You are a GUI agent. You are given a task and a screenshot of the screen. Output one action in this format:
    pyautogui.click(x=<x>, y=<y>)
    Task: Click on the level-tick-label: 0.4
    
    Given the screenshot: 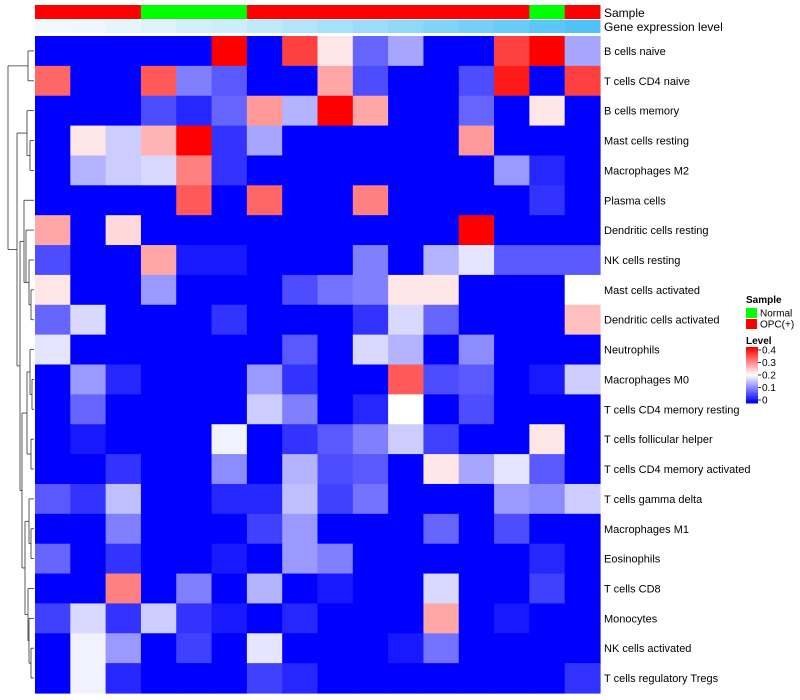 What is the action you would take?
    pyautogui.click(x=769, y=351)
    